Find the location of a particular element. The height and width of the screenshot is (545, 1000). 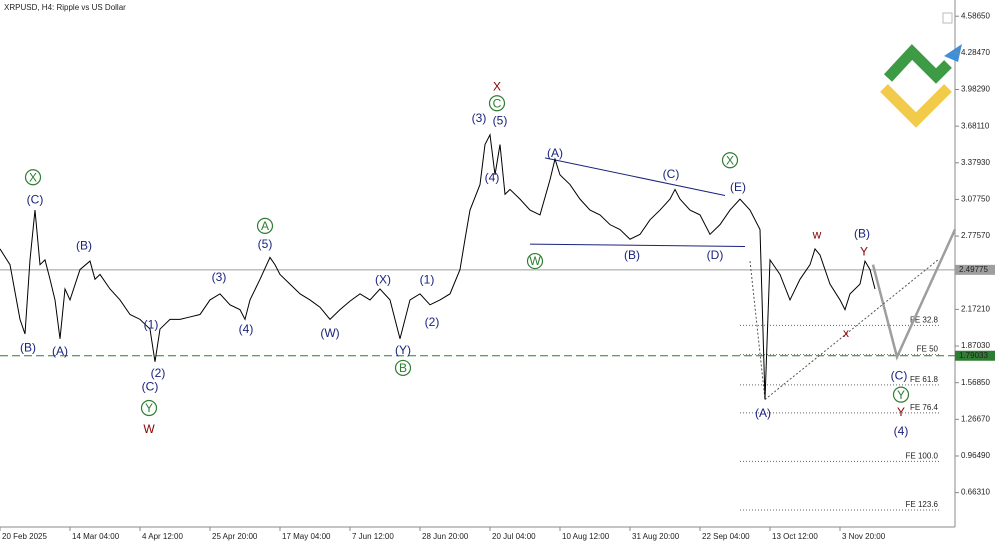

y-tick-label: 4.58650 is located at coordinates (975, 15).